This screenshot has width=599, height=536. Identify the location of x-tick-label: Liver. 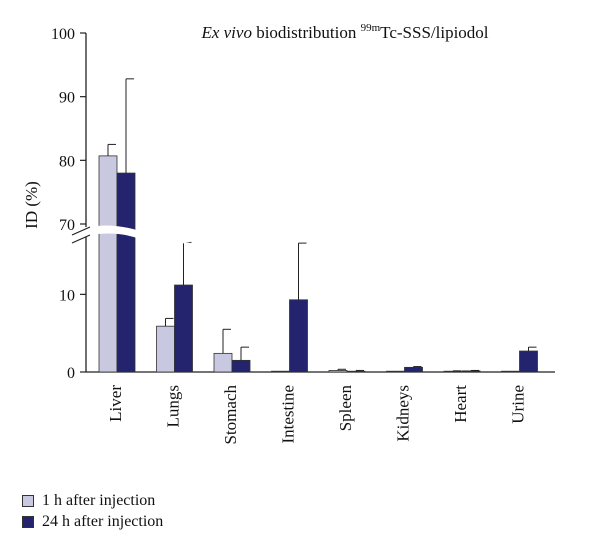
(115, 403).